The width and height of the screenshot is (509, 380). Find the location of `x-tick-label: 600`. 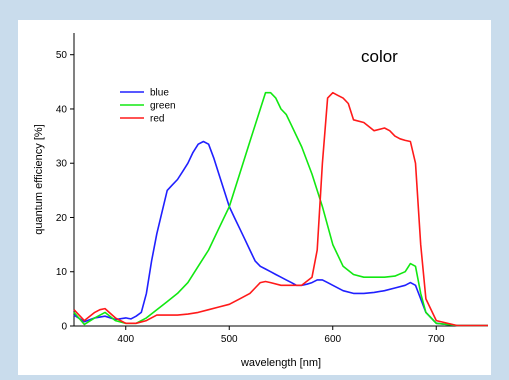

x-tick-label: 600 is located at coordinates (332, 339).